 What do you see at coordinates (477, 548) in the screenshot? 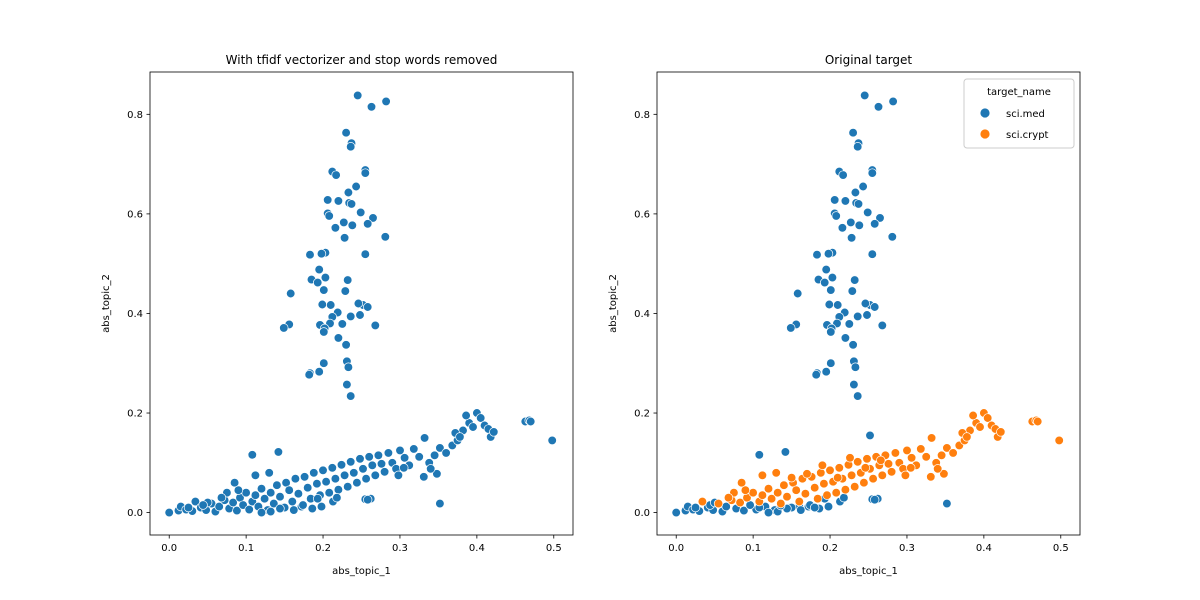
I see `left-x-tick-label-4: 0.4` at bounding box center [477, 548].